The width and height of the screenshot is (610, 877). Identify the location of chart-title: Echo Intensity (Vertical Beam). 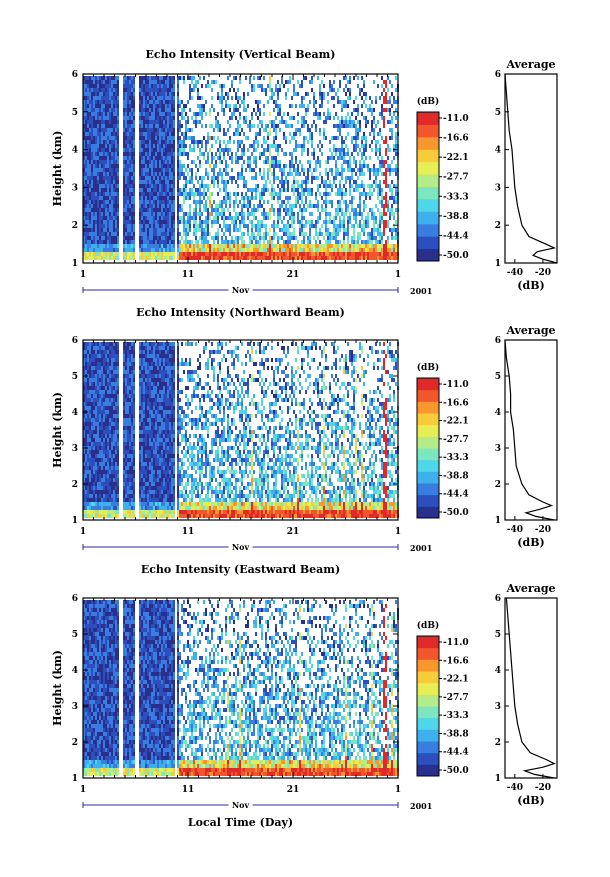
(240, 54).